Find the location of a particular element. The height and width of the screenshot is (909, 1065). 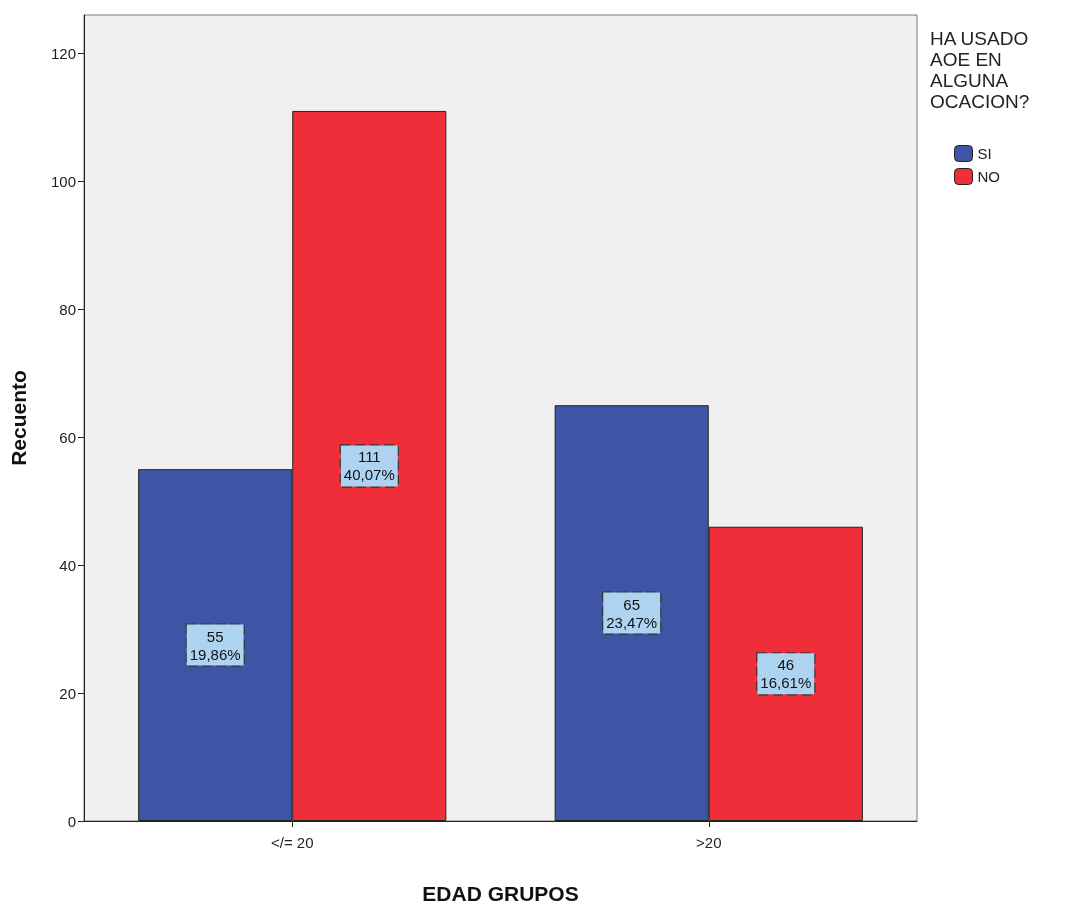

y-tick-label: 20 is located at coordinates (67, 693).